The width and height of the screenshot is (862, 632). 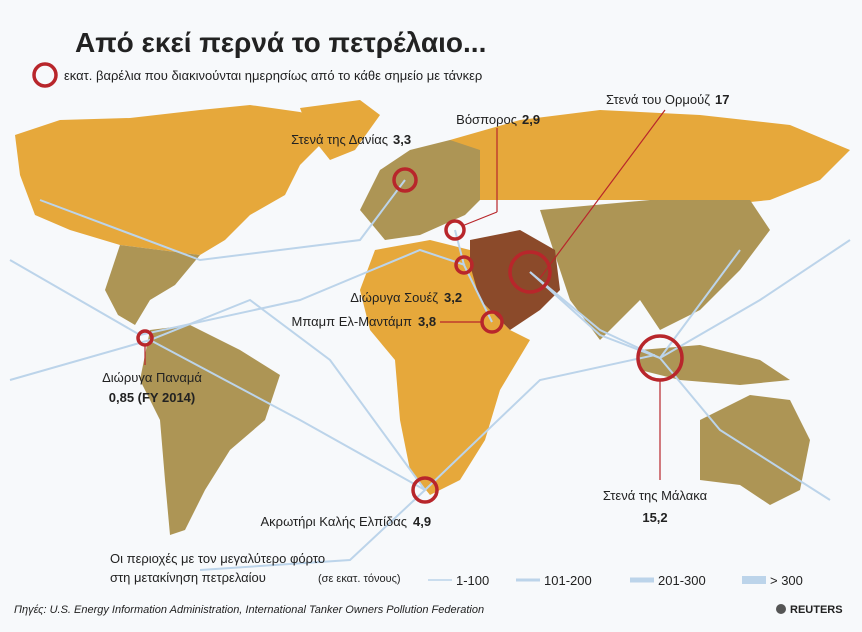 I want to click on south-america, so click(x=210, y=430).